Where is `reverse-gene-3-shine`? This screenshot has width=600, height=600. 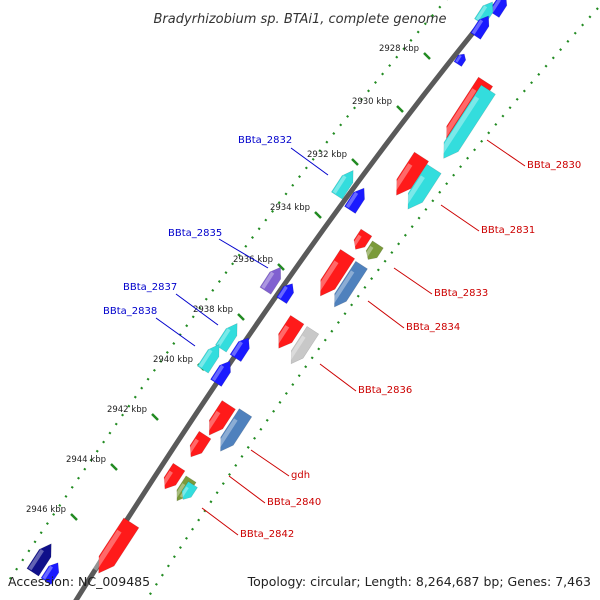
reverse-gene-3-shine is located at coordinates (401, 178).